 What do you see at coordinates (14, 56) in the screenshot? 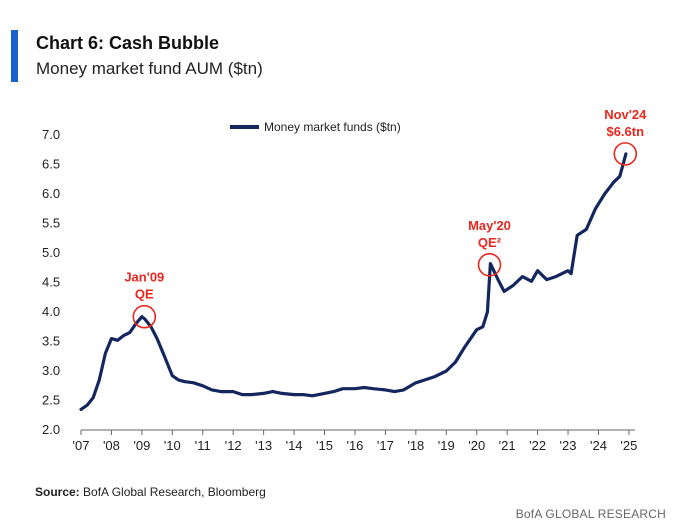
I see `title-accent-bar` at bounding box center [14, 56].